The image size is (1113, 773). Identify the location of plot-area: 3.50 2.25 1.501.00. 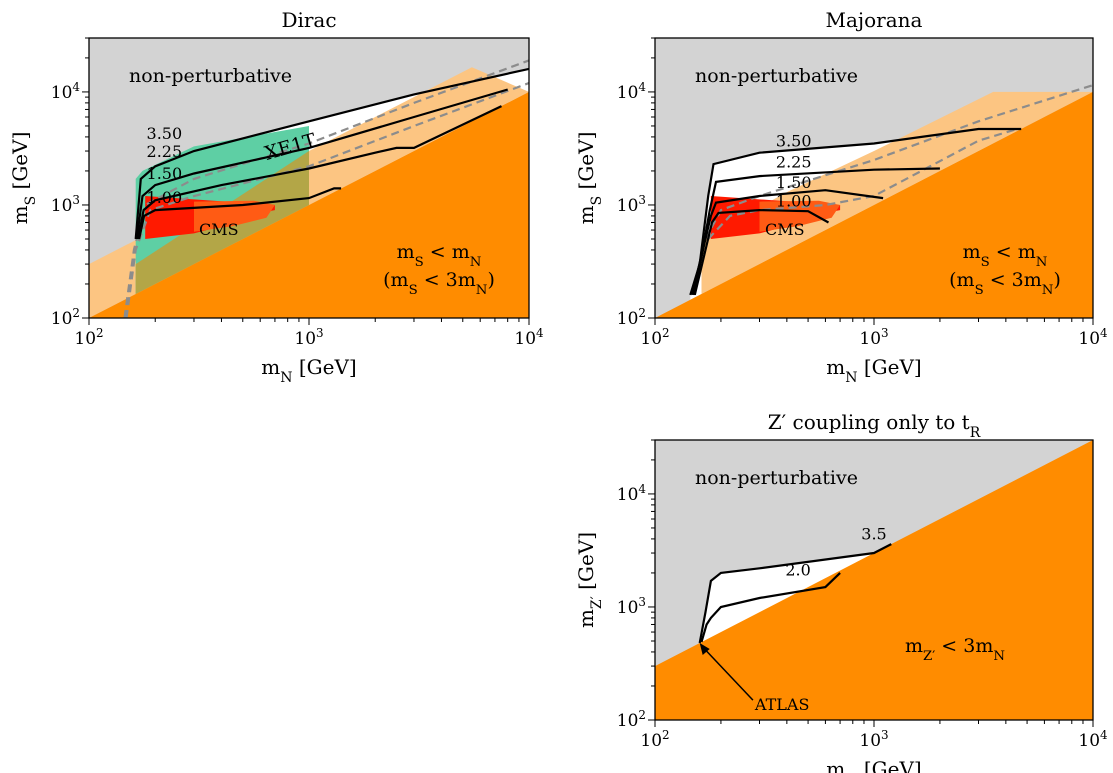
(874, 178).